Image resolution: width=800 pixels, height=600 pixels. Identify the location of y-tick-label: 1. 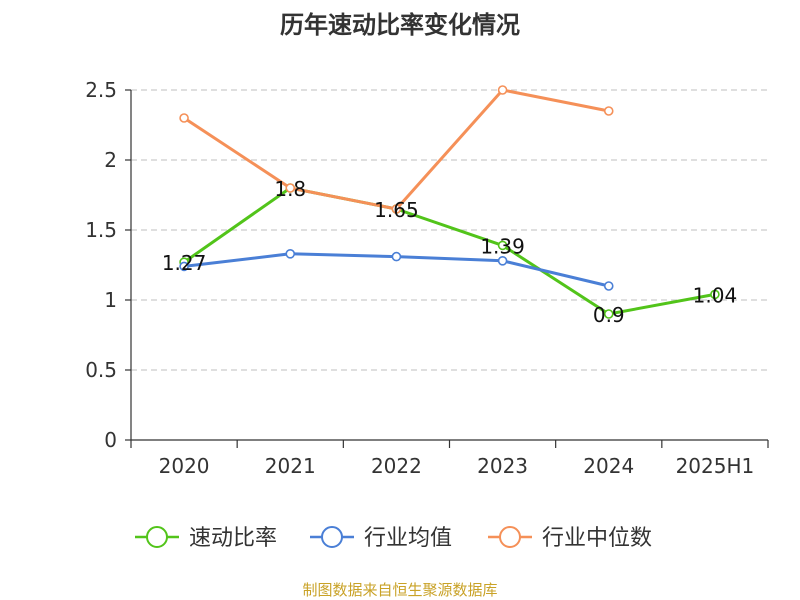
(110, 300).